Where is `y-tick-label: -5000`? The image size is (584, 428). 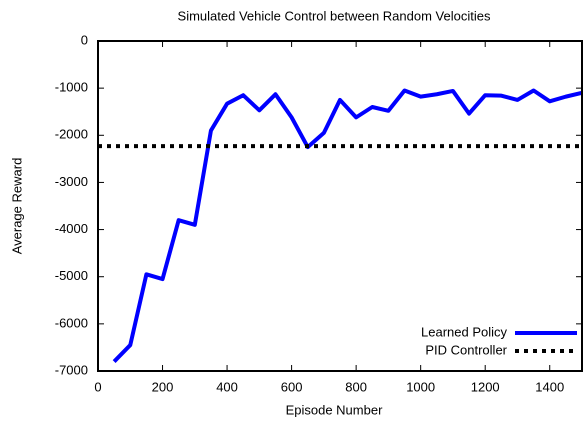 y-tick-label: -5000 is located at coordinates (71, 275).